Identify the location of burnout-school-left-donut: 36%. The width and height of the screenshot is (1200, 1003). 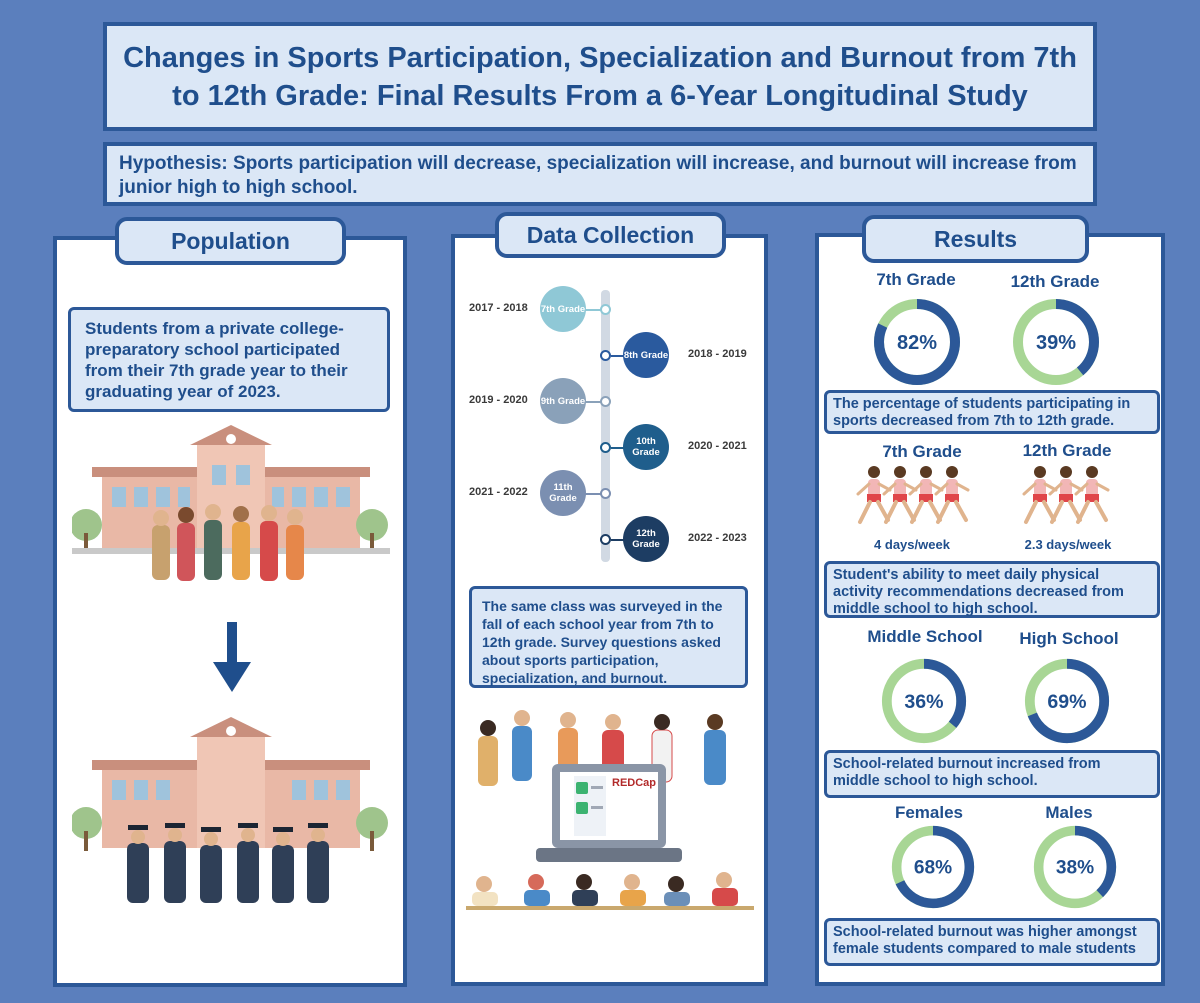
(924, 701).